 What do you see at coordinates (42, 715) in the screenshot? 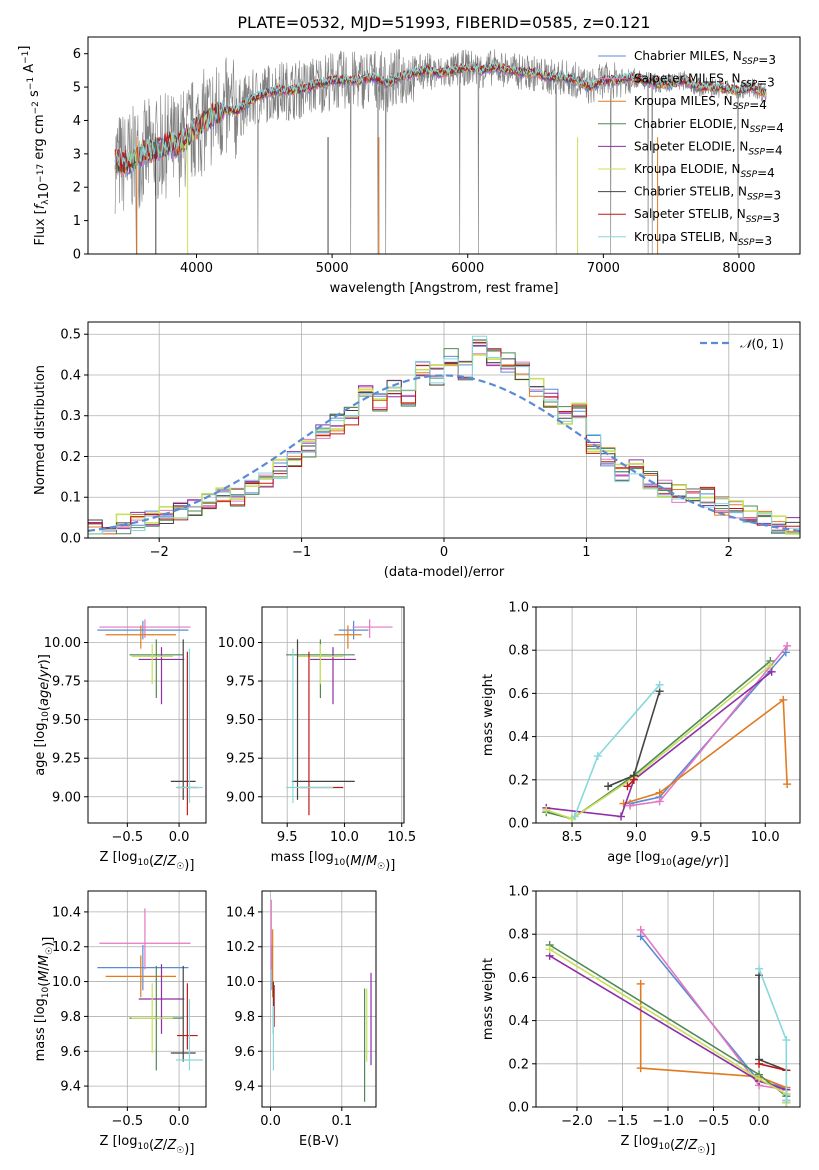
I see `y-axis-label: age [log10(age/yr)]` at bounding box center [42, 715].